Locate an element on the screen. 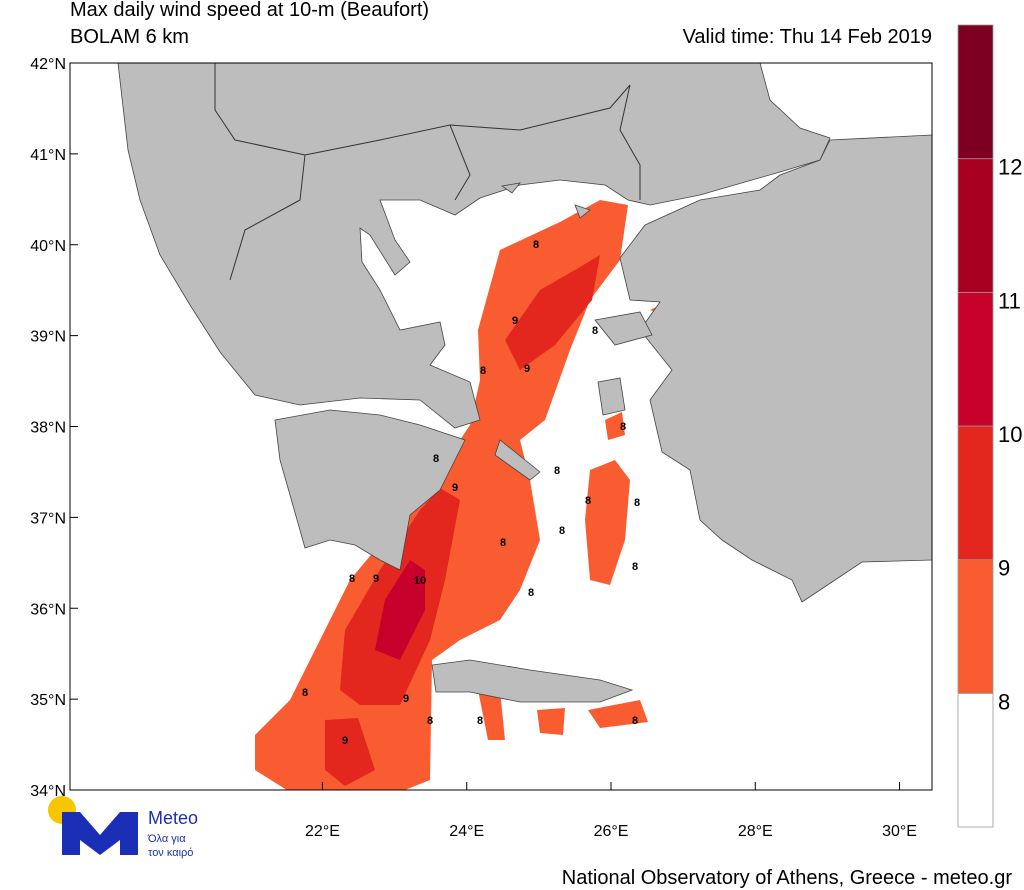  contour-label: 10 is located at coordinates (420, 581).